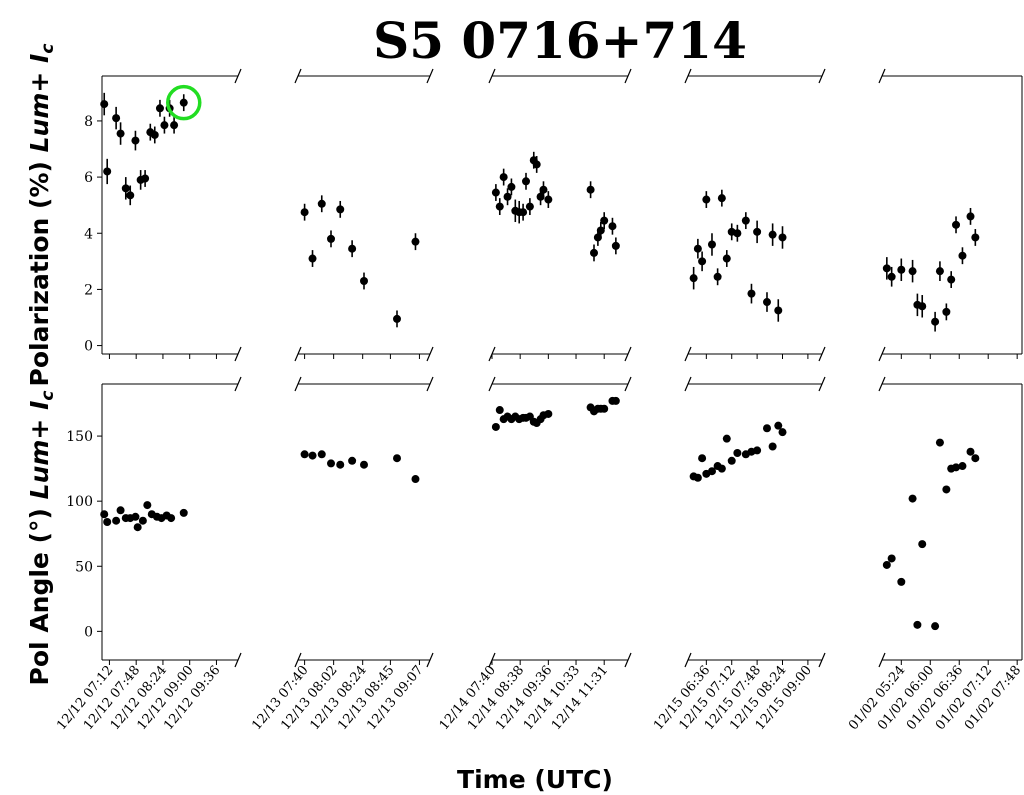 The height and width of the screenshot is (795, 1024). Describe the element at coordinates (535, 779) in the screenshot. I see `x-axis-label: Time (UTC)` at that location.